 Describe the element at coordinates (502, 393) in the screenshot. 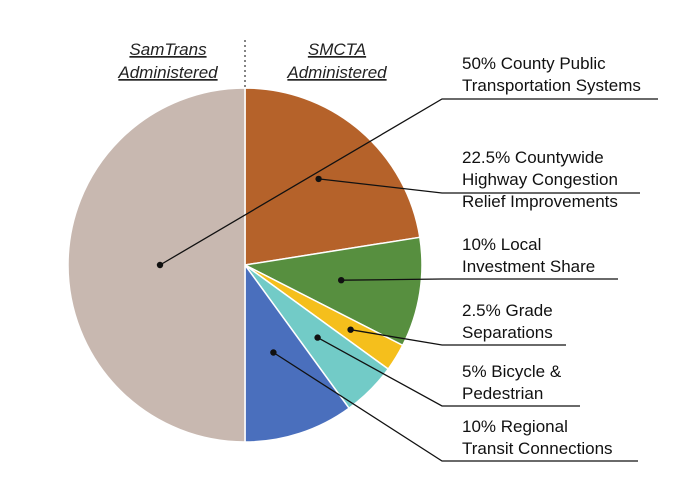

I see `slice-label-4-line-2: Pedestrian` at that location.